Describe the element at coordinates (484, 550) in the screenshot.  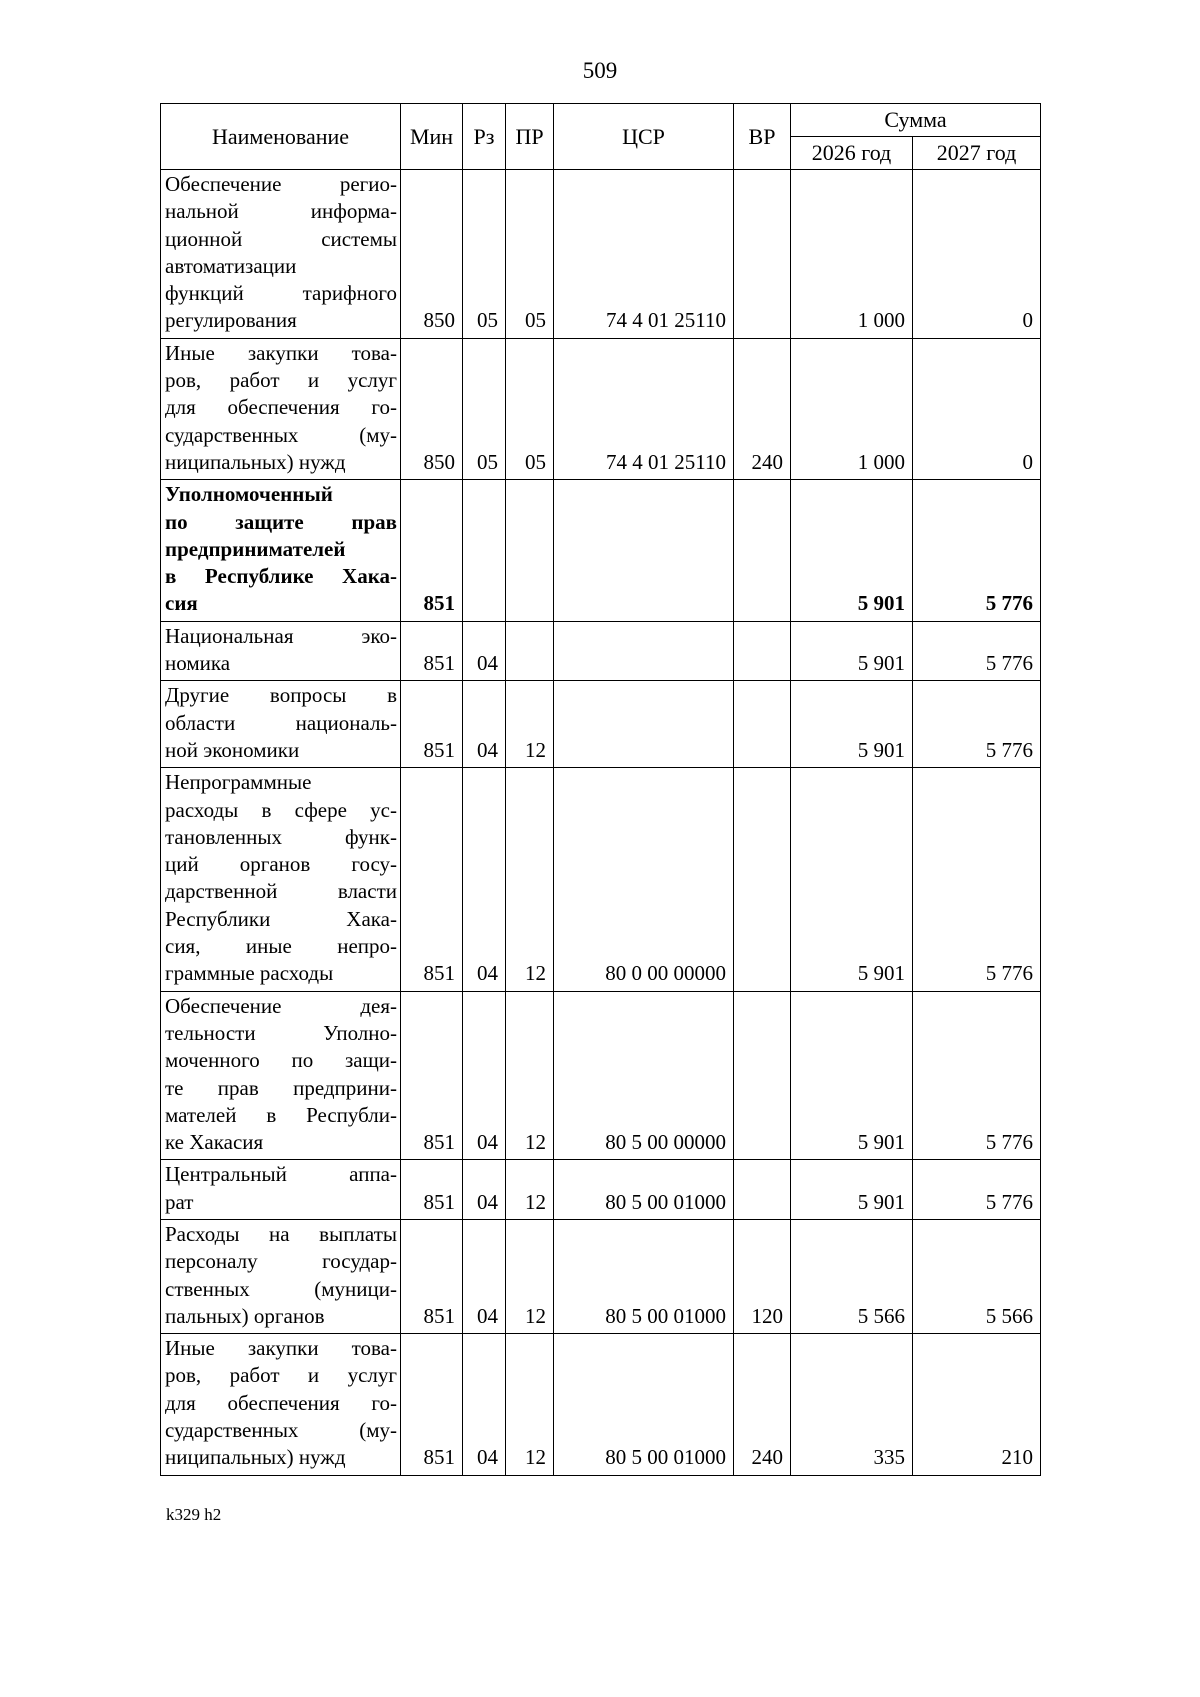
I see `row-rz` at that location.